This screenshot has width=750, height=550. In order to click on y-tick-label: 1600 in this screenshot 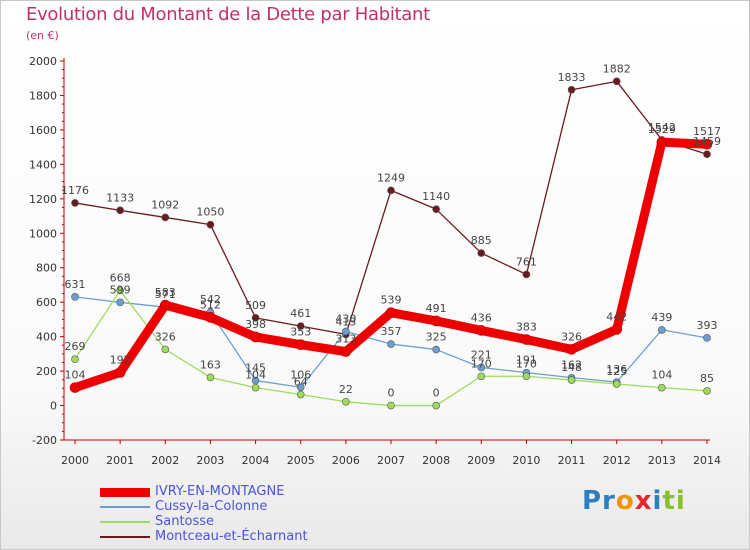, I will do `click(43, 130)`.